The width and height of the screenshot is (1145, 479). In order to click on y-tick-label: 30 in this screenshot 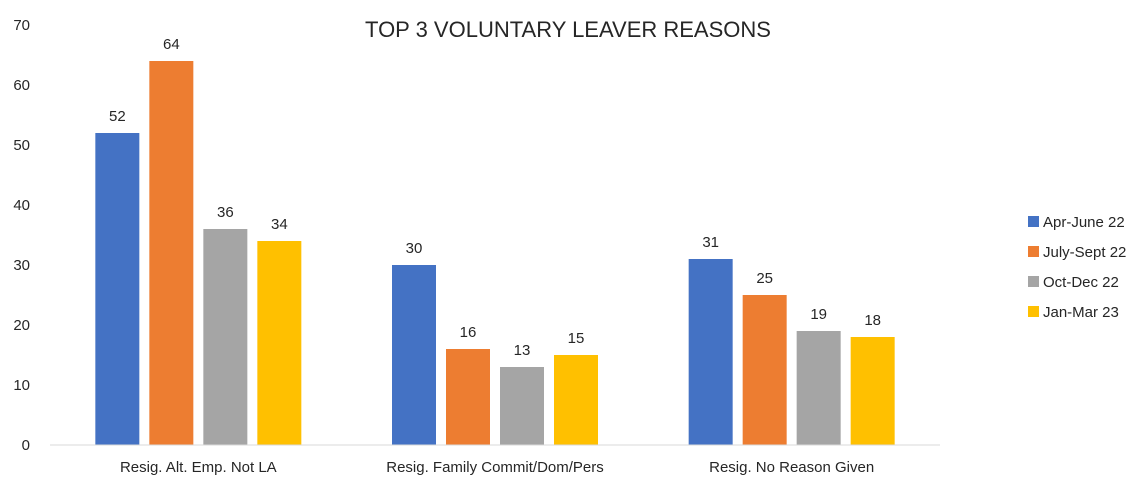, I will do `click(21, 265)`.